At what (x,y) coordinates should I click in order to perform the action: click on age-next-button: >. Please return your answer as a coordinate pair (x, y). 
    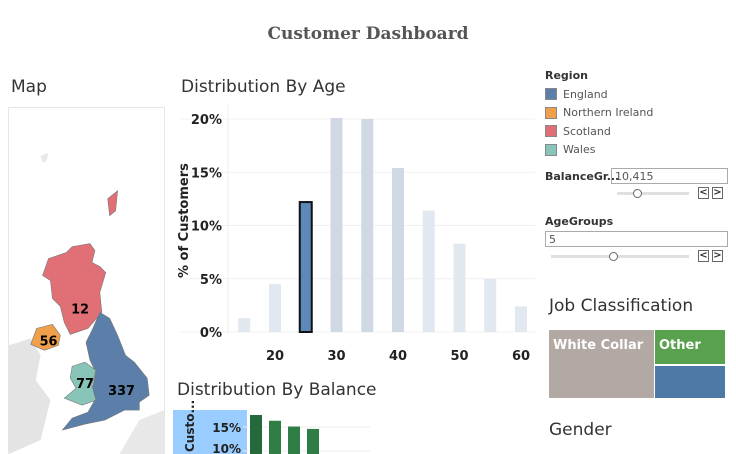
    Looking at the image, I should click on (717, 256).